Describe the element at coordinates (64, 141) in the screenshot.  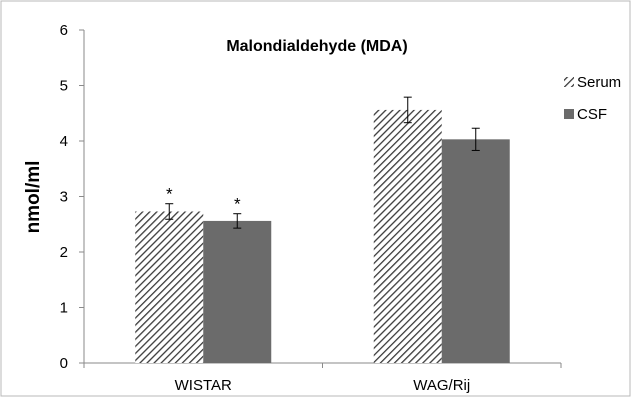
I see `y-tick-label: 4` at that location.